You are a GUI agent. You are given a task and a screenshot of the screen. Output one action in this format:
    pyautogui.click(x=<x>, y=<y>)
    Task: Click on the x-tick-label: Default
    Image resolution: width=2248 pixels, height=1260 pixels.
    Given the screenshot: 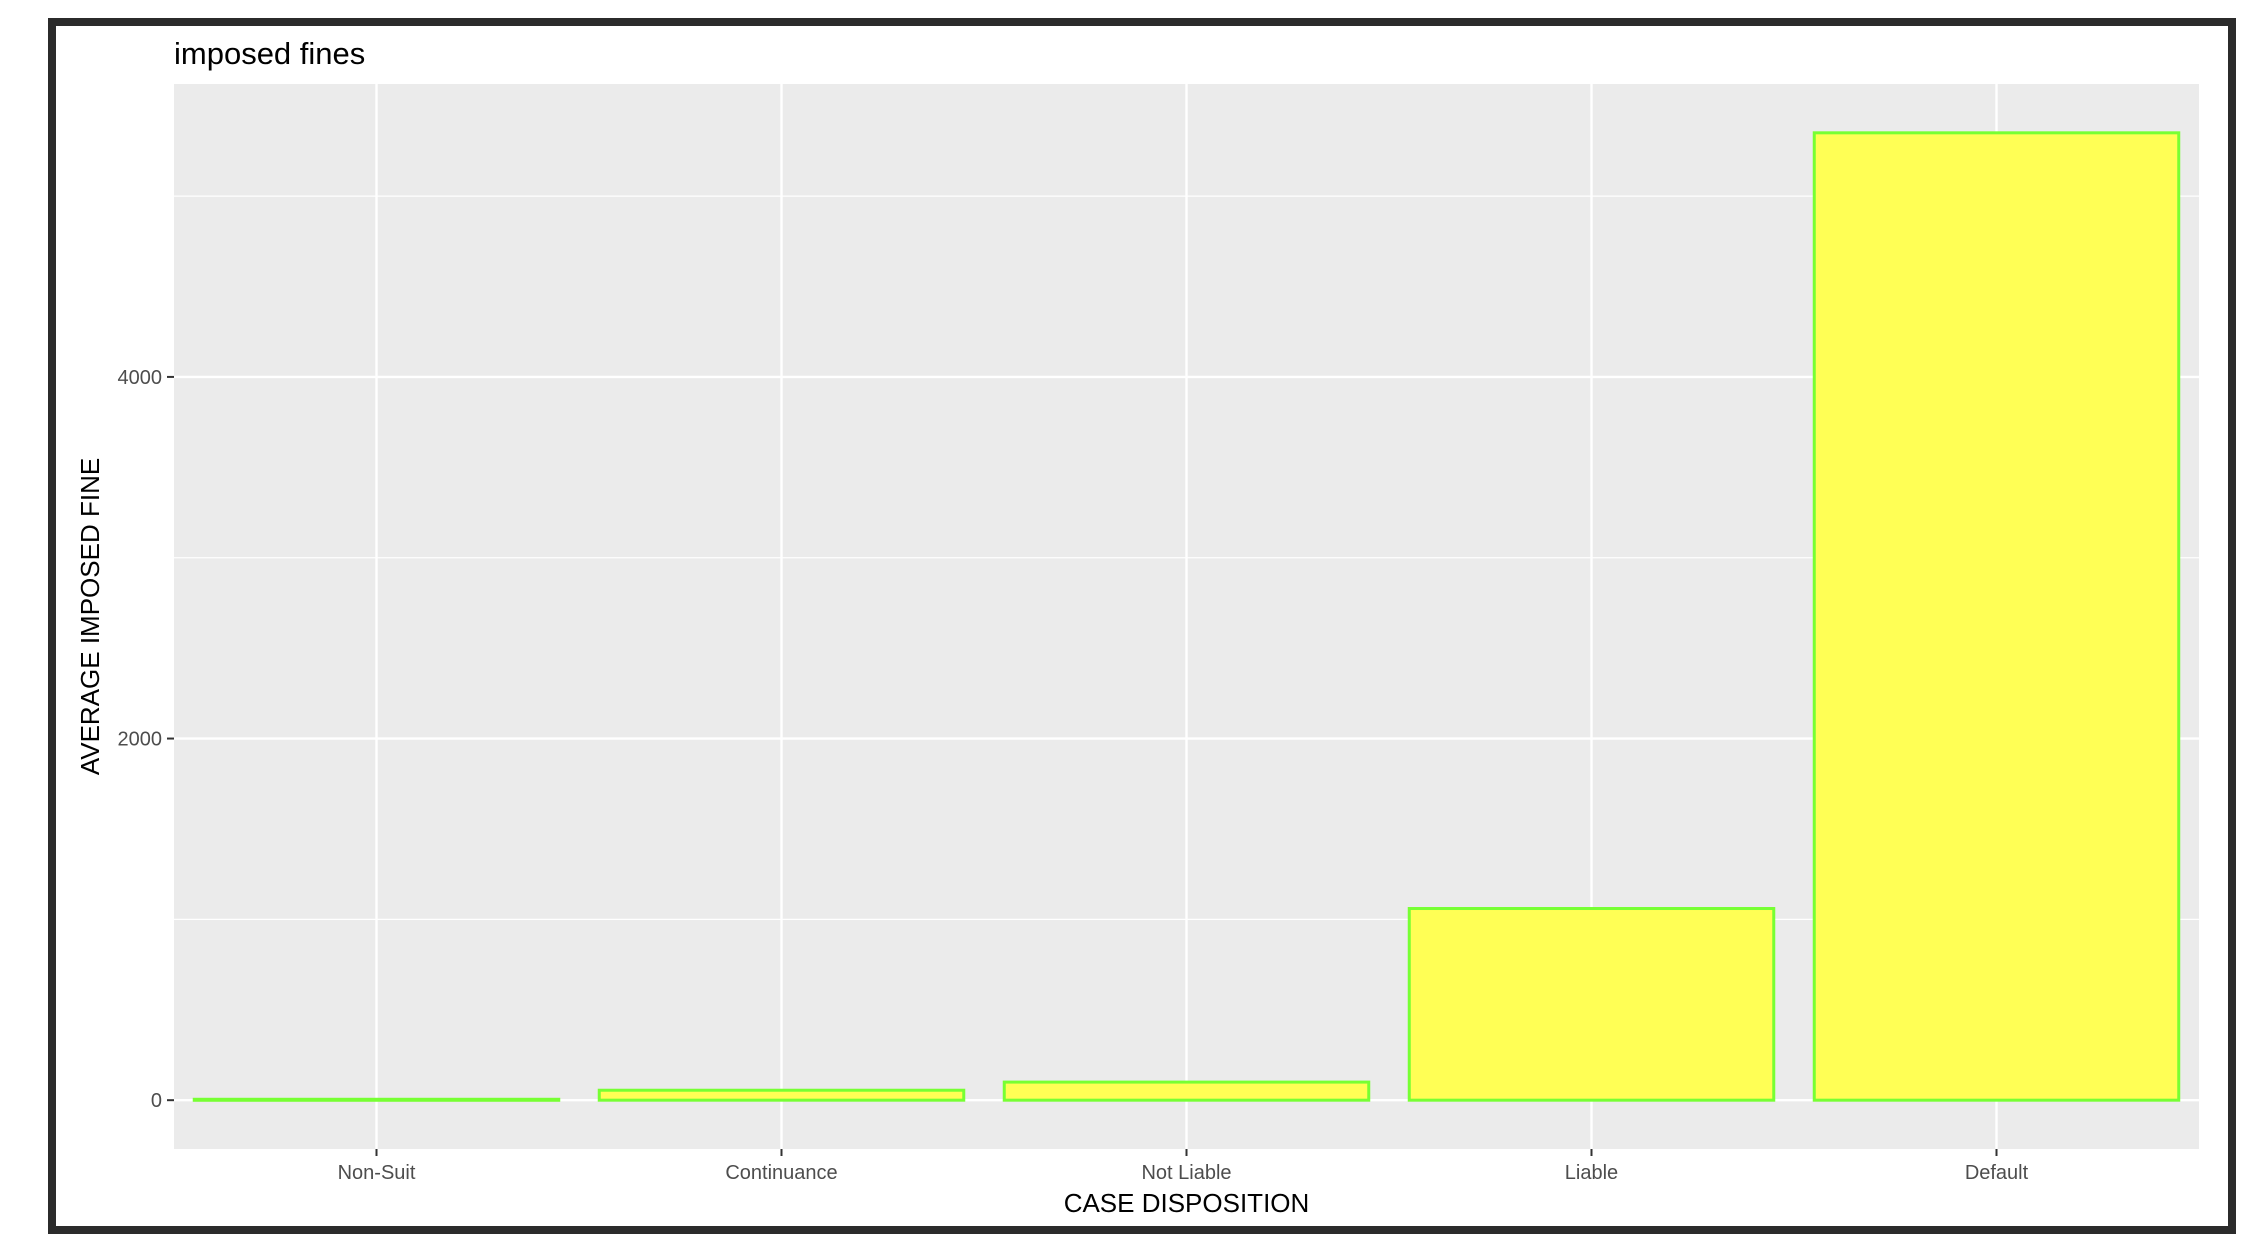 What is the action you would take?
    pyautogui.click(x=1997, y=1173)
    